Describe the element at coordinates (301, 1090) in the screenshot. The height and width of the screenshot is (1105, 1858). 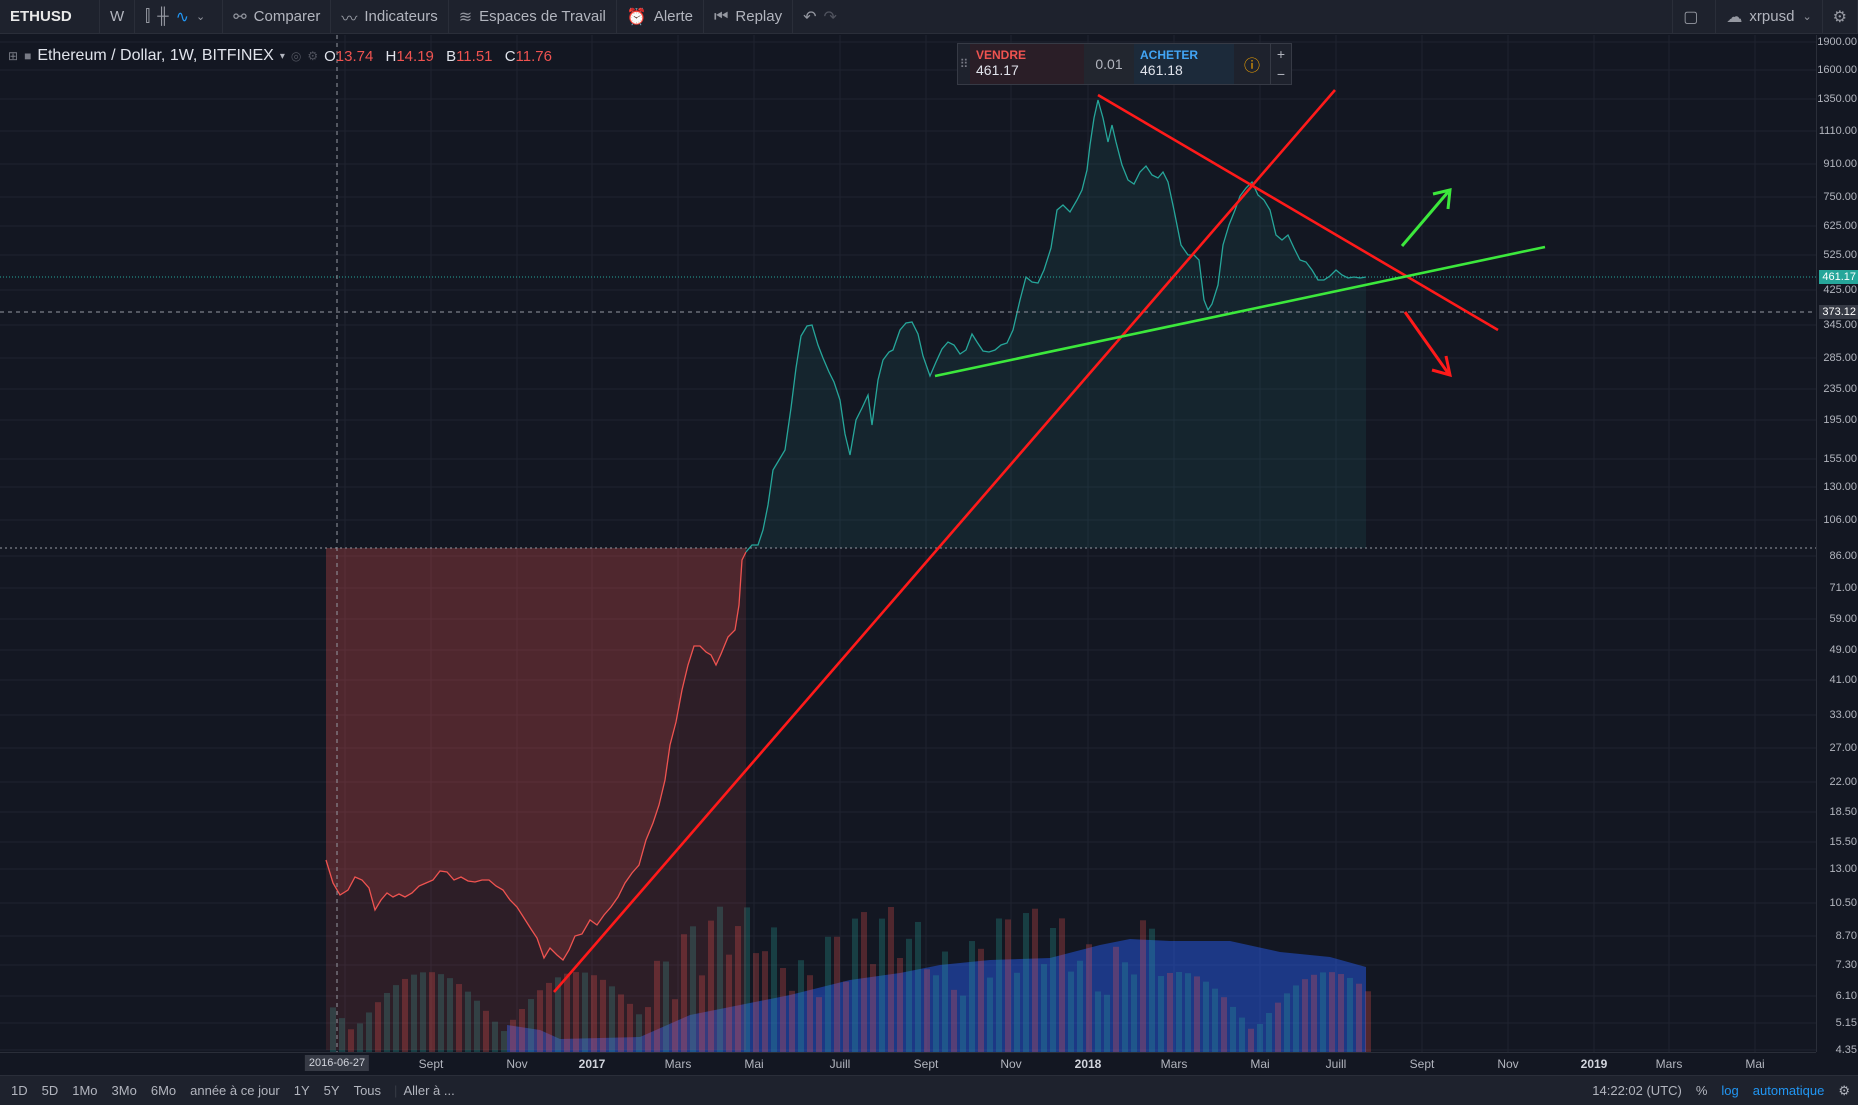
I see `range-button: 1Y` at that location.